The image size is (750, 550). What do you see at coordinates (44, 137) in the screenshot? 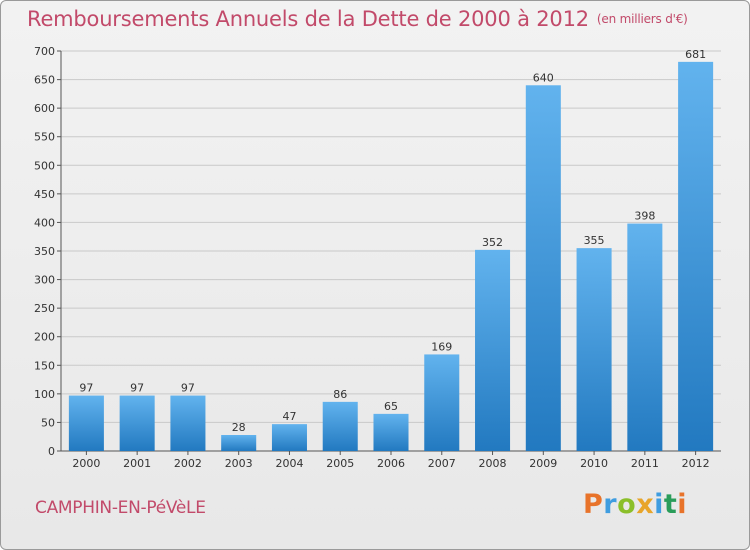
I see `y-tick-label-550: 550` at bounding box center [44, 137].